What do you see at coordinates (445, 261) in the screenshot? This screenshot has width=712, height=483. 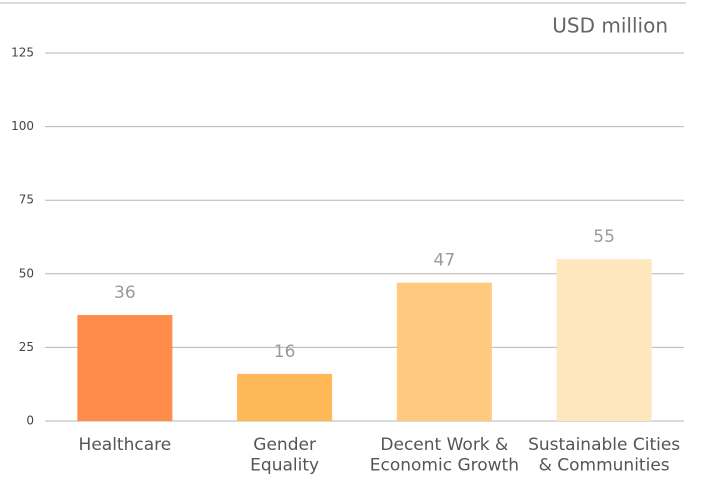 I see `value-label: 47` at bounding box center [445, 261].